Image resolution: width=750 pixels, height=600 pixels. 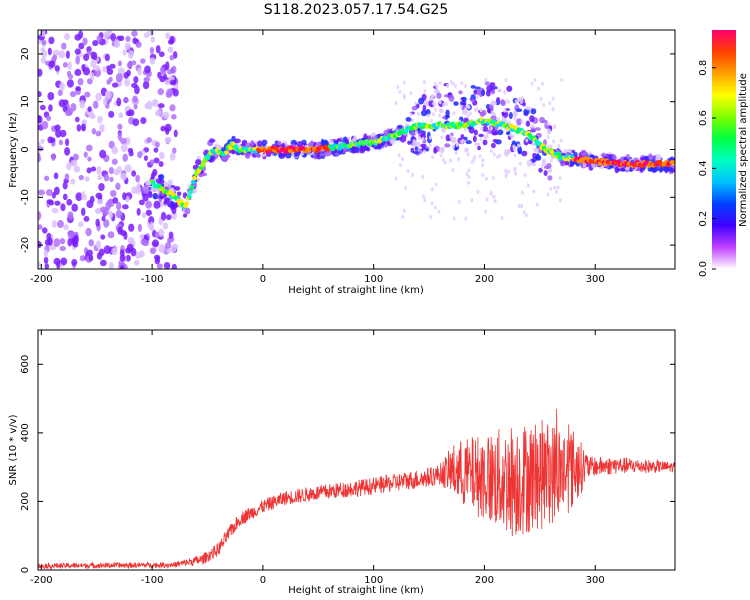 I want to click on y-tick-label: 20, so click(x=25, y=54).